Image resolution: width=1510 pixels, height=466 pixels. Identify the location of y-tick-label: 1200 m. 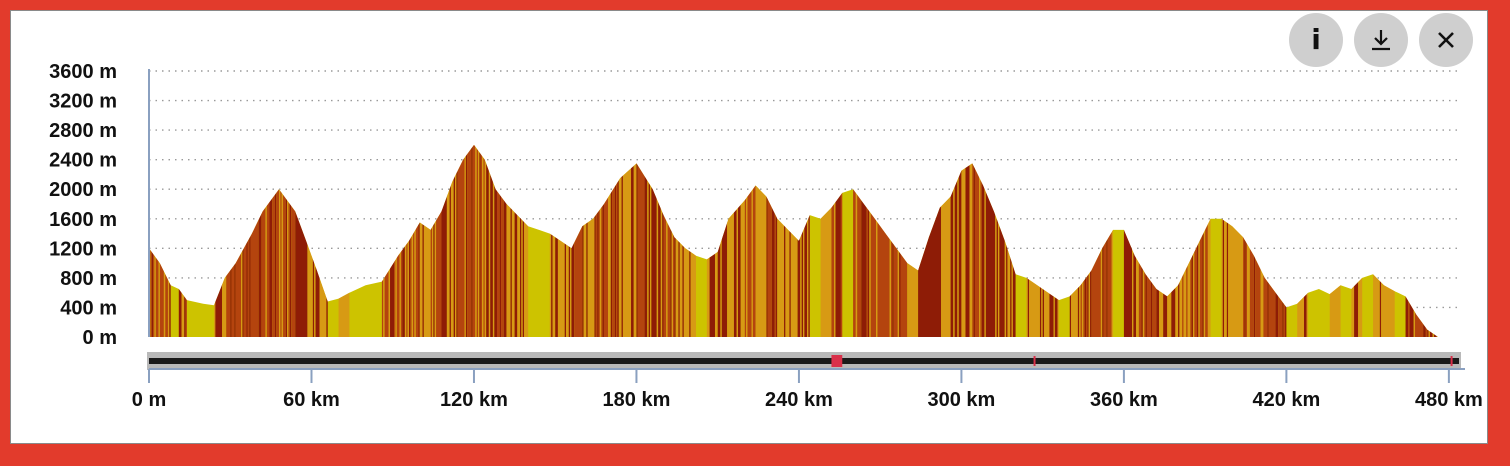
(83, 249).